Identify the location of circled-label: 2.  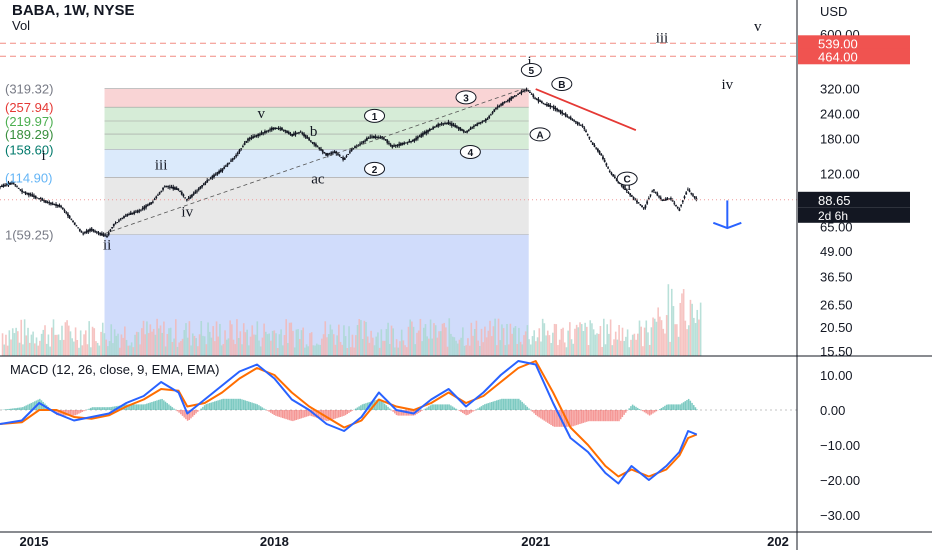
(375, 170).